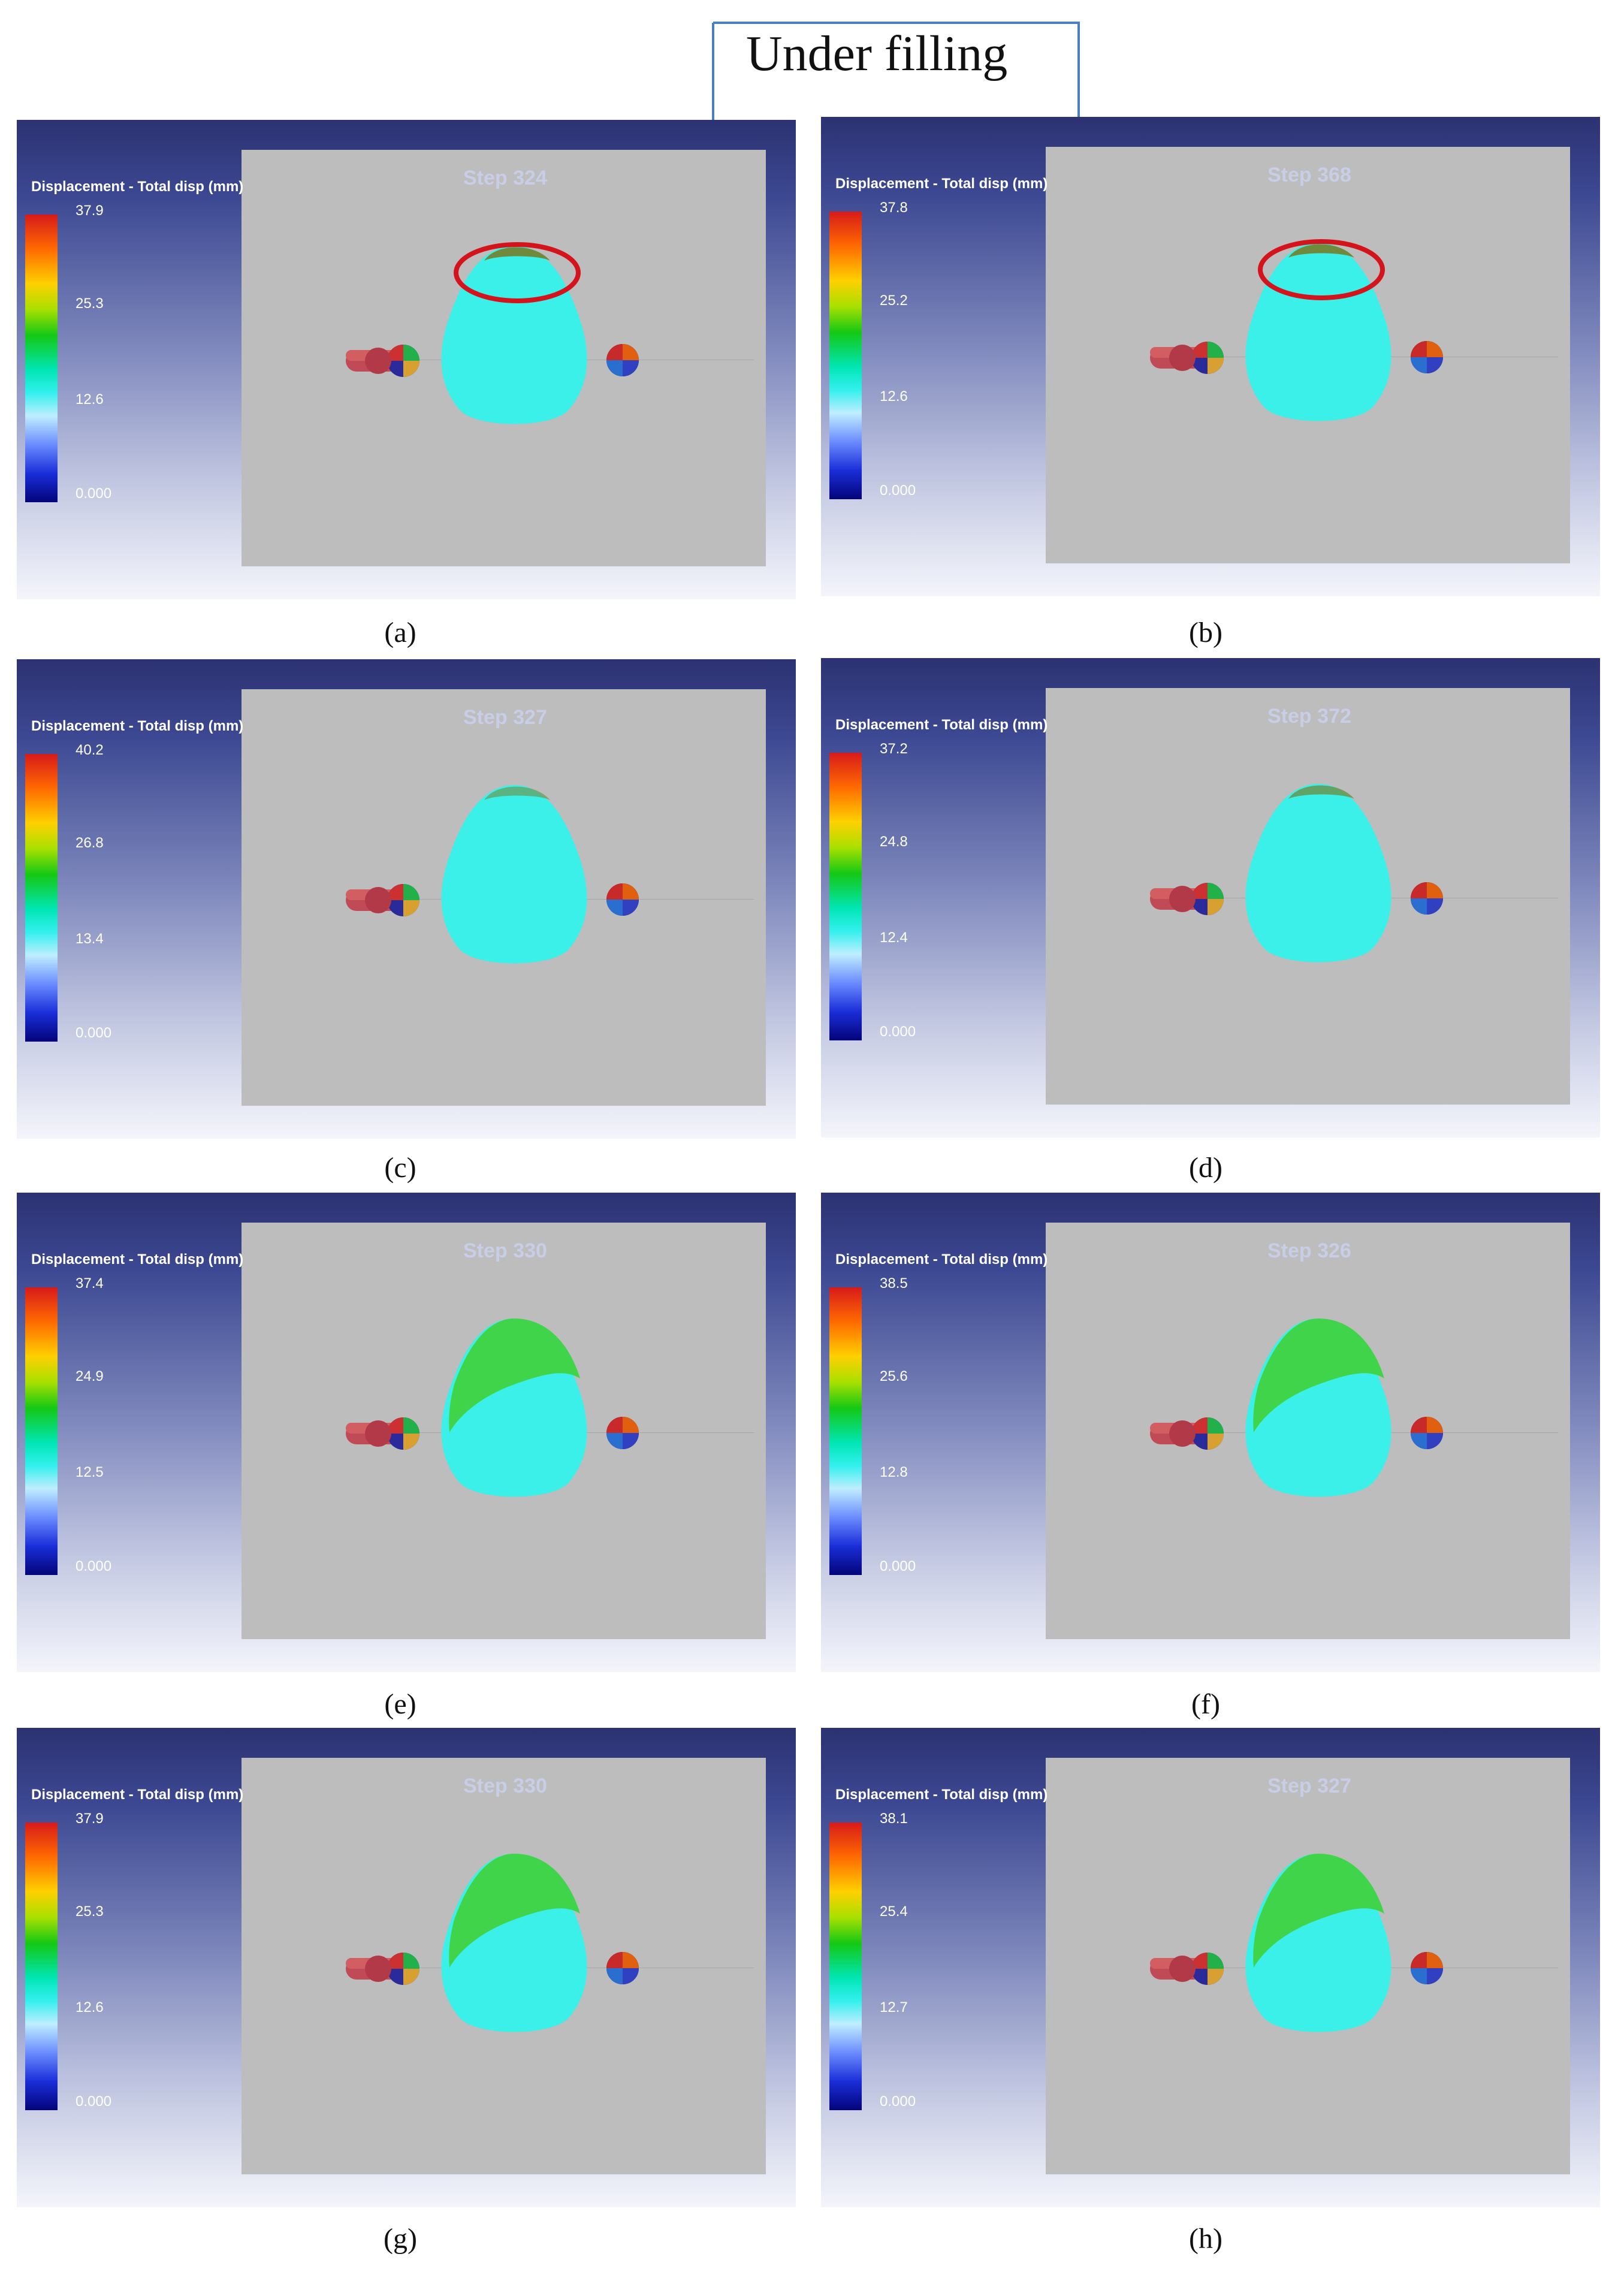 The width and height of the screenshot is (1624, 2275). I want to click on colorbar-tick-upper: 24.8, so click(894, 842).